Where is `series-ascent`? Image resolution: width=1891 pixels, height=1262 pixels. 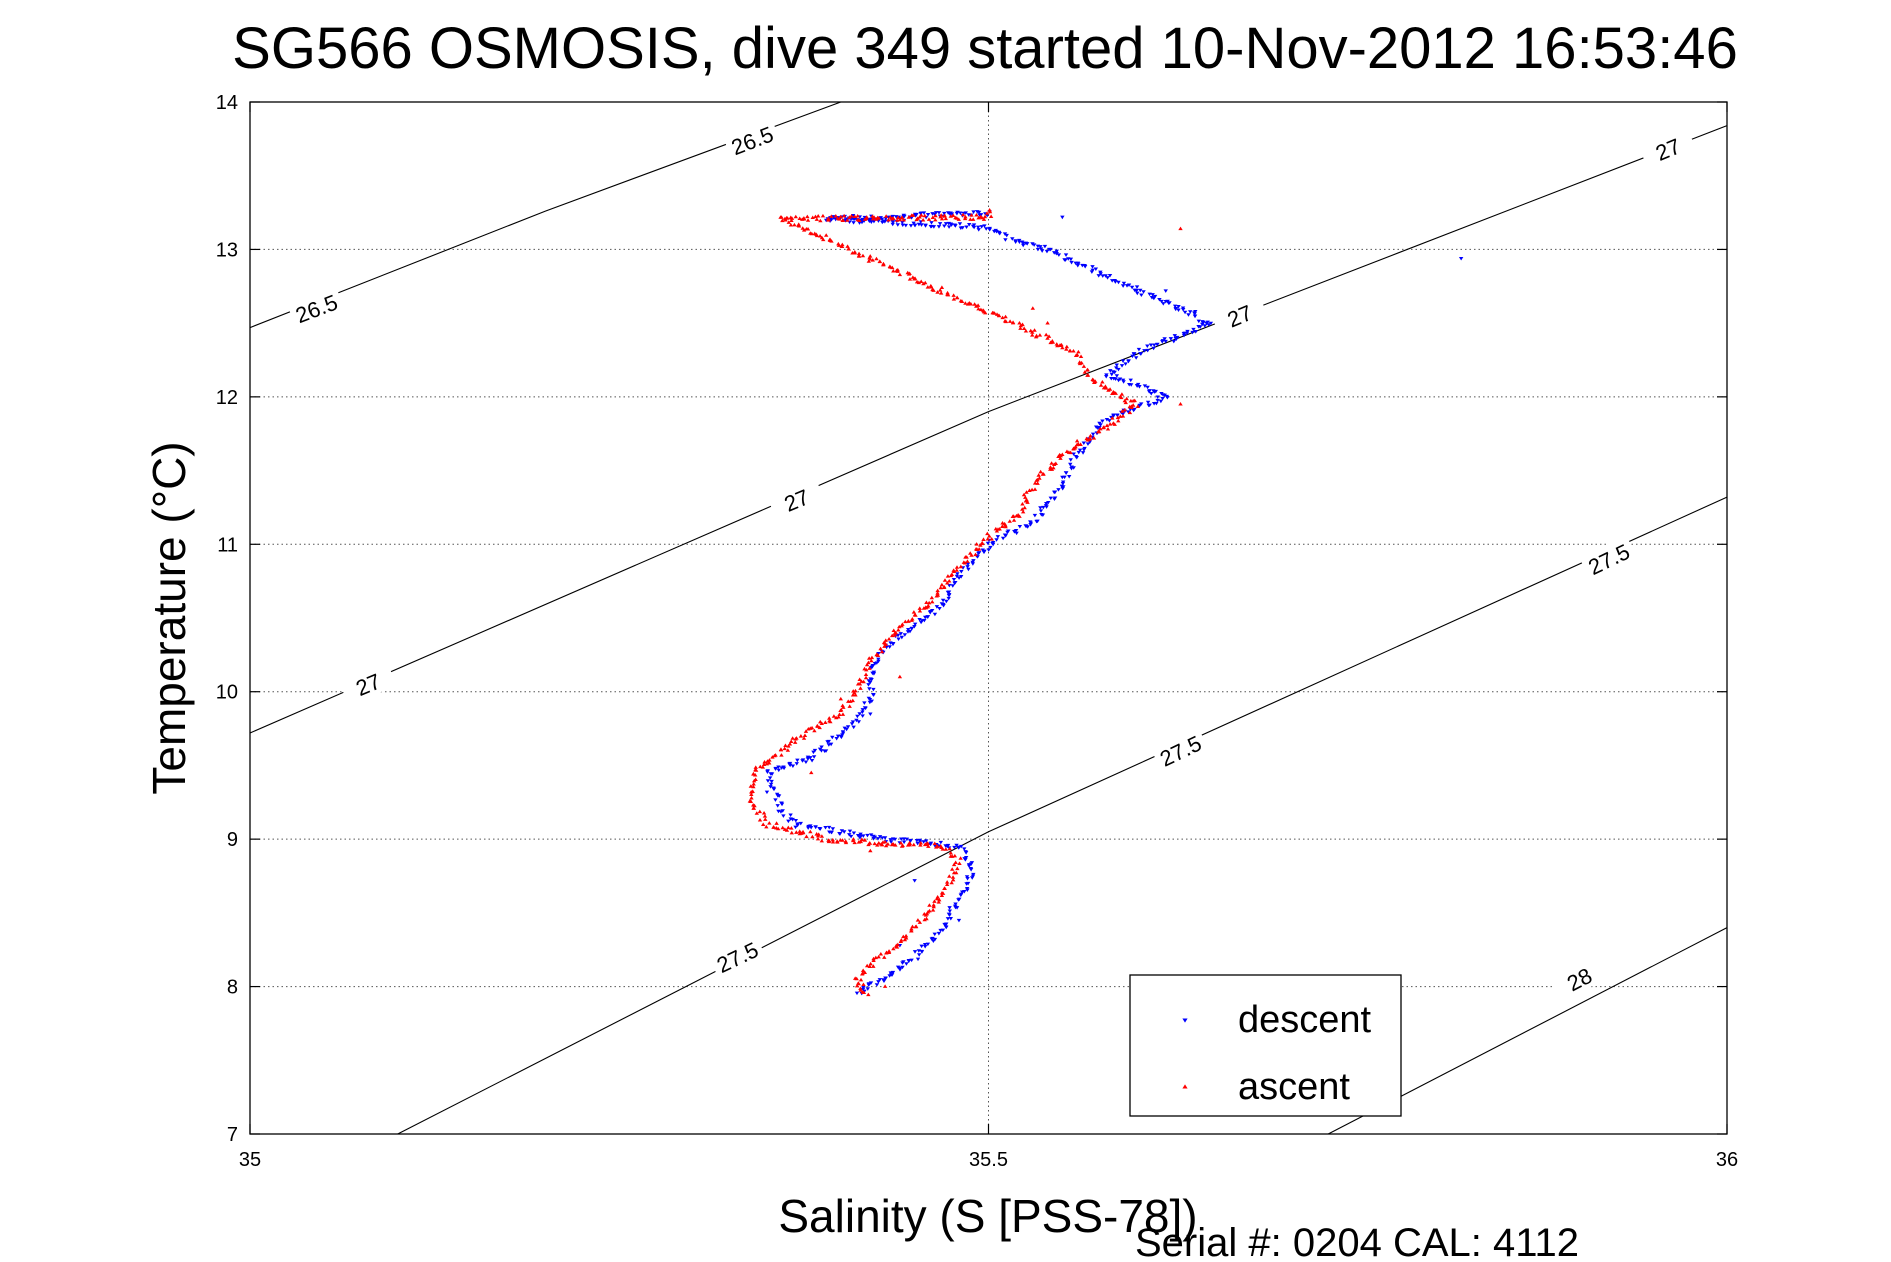
series-ascent is located at coordinates (965, 602).